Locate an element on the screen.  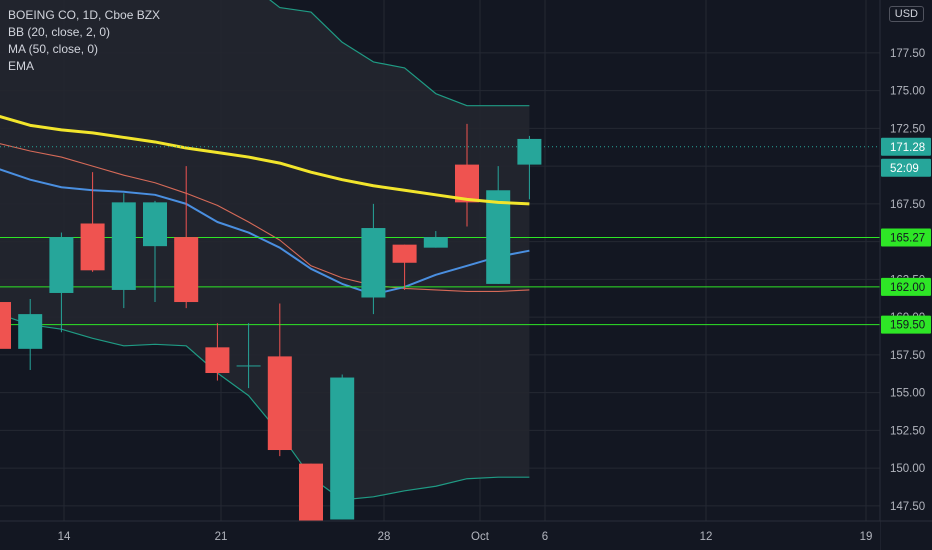
level-tag-1: 165.27 is located at coordinates (907, 239).